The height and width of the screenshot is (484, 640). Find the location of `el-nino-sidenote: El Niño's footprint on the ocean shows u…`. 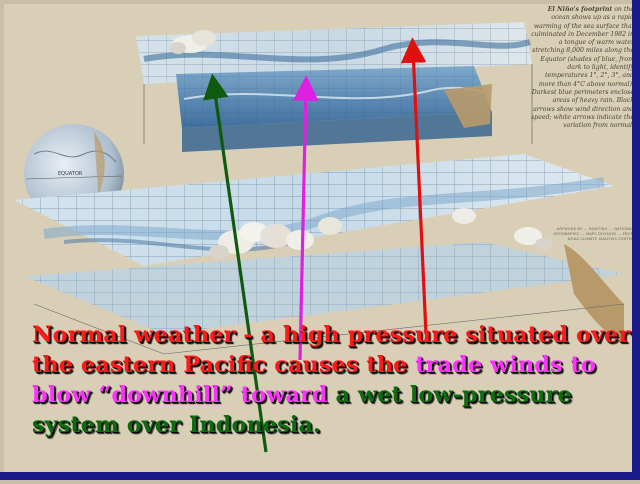

el-nino-sidenote: El Niño's footprint on the ocean shows u… is located at coordinates (582, 68).